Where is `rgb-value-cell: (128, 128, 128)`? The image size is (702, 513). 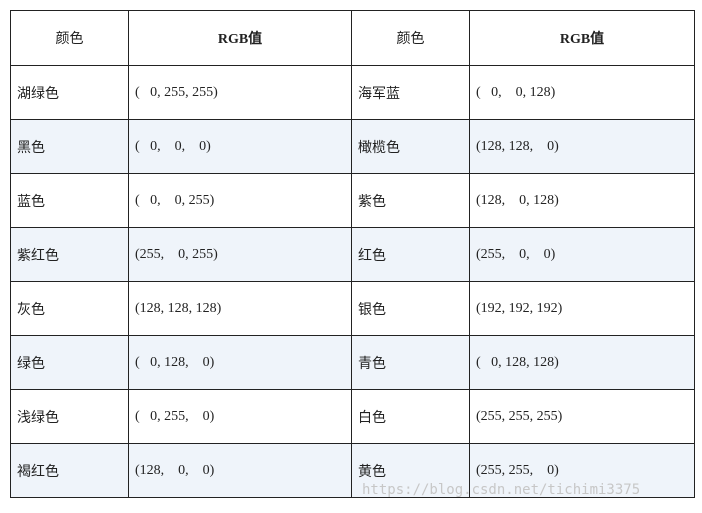 rgb-value-cell: (128, 128, 128) is located at coordinates (240, 308).